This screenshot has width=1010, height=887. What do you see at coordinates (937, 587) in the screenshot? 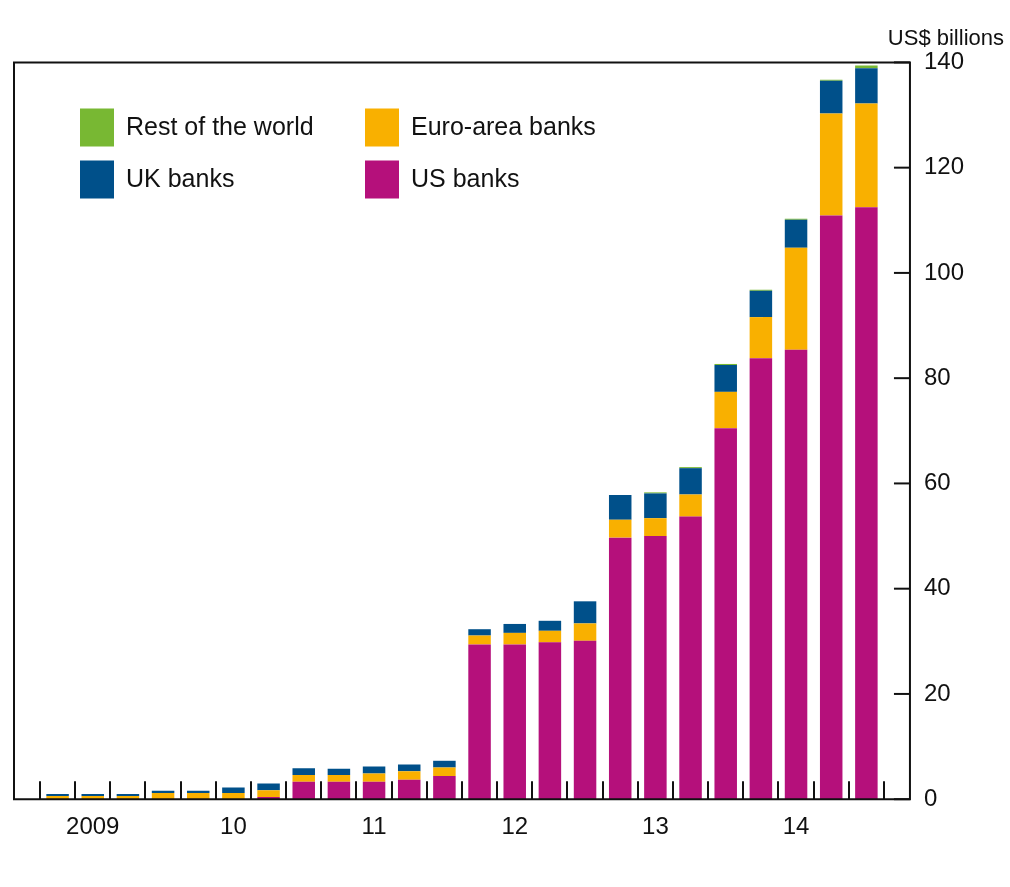
I see `y-tick-label: 40` at bounding box center [937, 587].